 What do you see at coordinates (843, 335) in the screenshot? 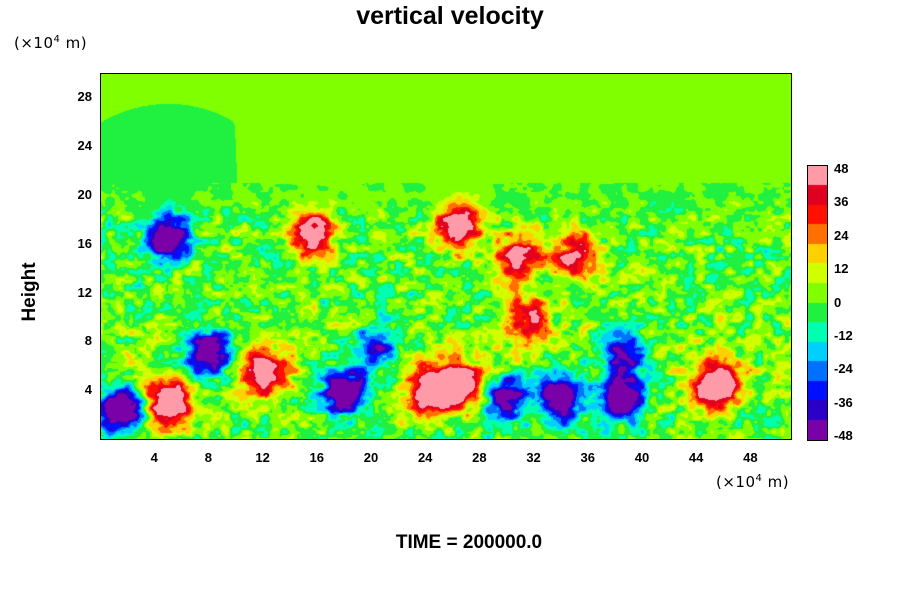
I see `colorbar-tick-label: -12` at bounding box center [843, 335].